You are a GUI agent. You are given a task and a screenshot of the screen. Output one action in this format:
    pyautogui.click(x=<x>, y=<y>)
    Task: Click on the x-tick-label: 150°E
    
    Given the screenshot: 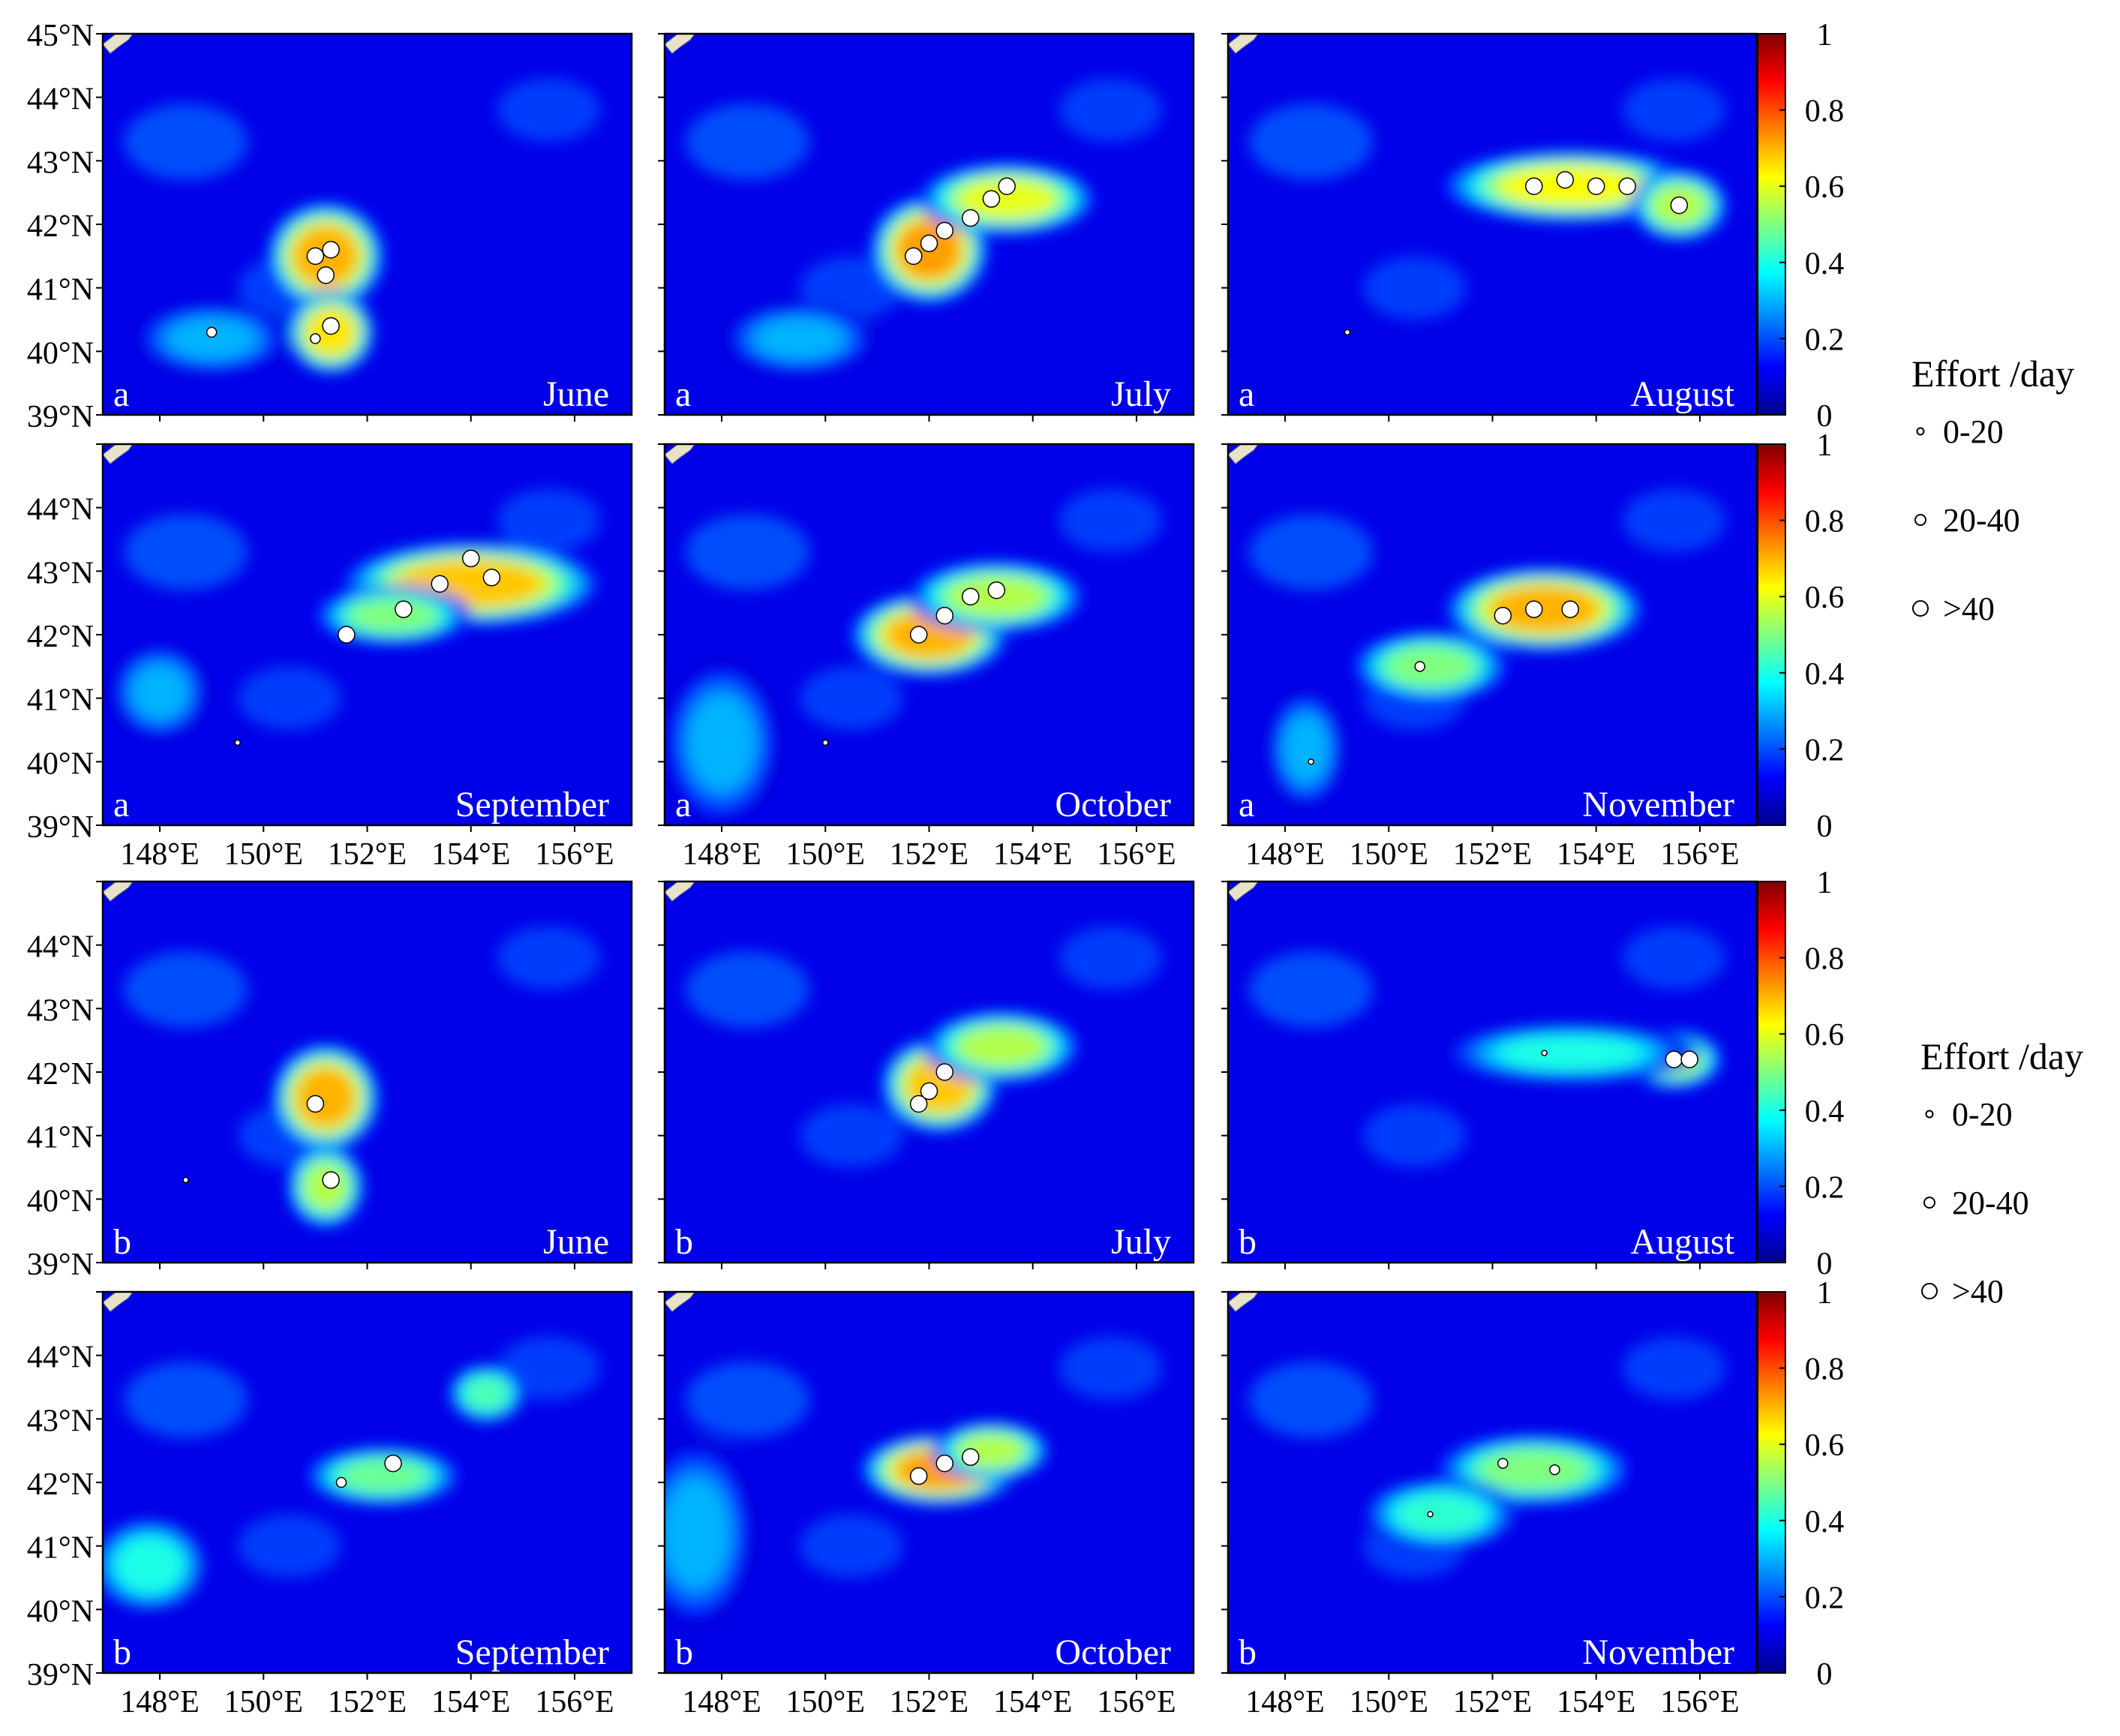 What is the action you would take?
    pyautogui.click(x=825, y=1702)
    